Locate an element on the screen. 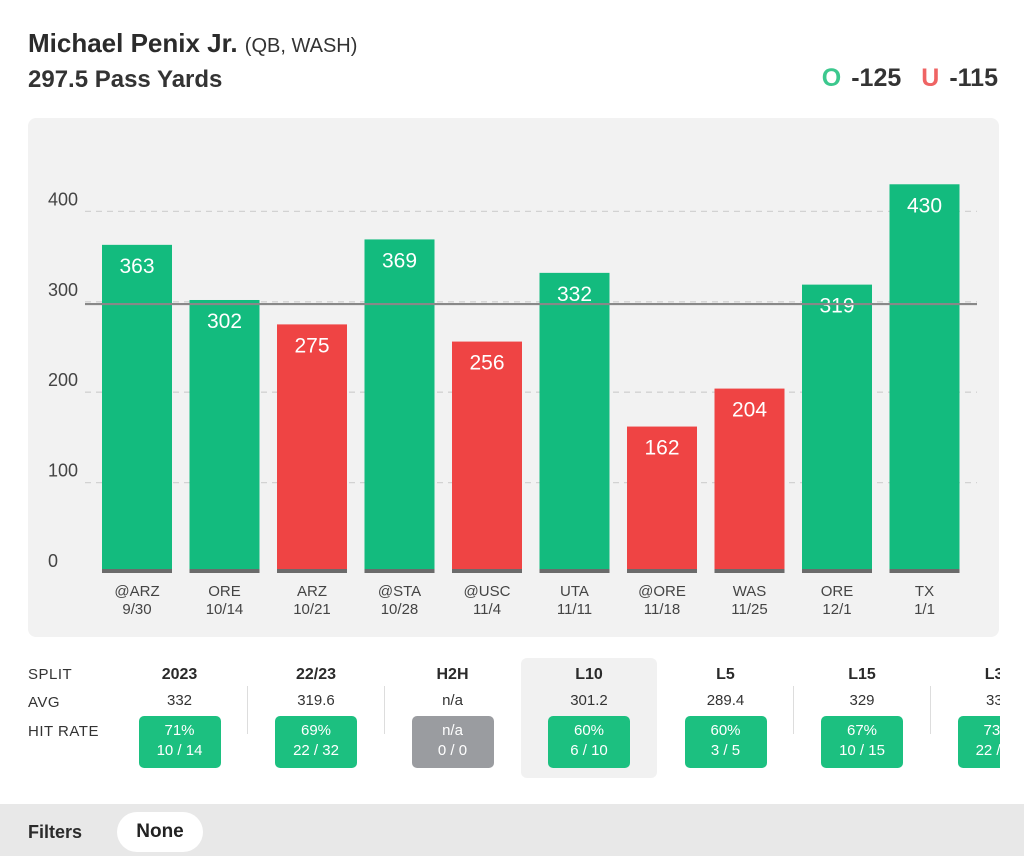 The height and width of the screenshot is (856, 1024). under-odds: -115 is located at coordinates (973, 78).